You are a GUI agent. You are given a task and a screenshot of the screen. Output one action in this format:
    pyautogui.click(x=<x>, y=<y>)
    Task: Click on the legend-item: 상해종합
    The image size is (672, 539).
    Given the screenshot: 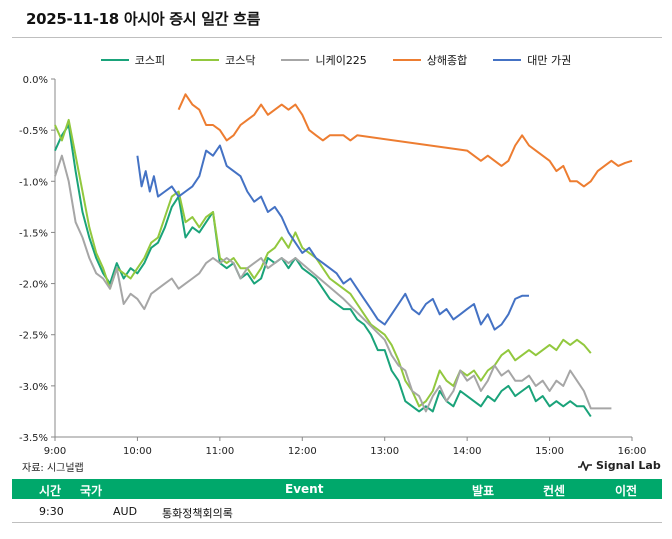 What is the action you would take?
    pyautogui.click(x=430, y=60)
    